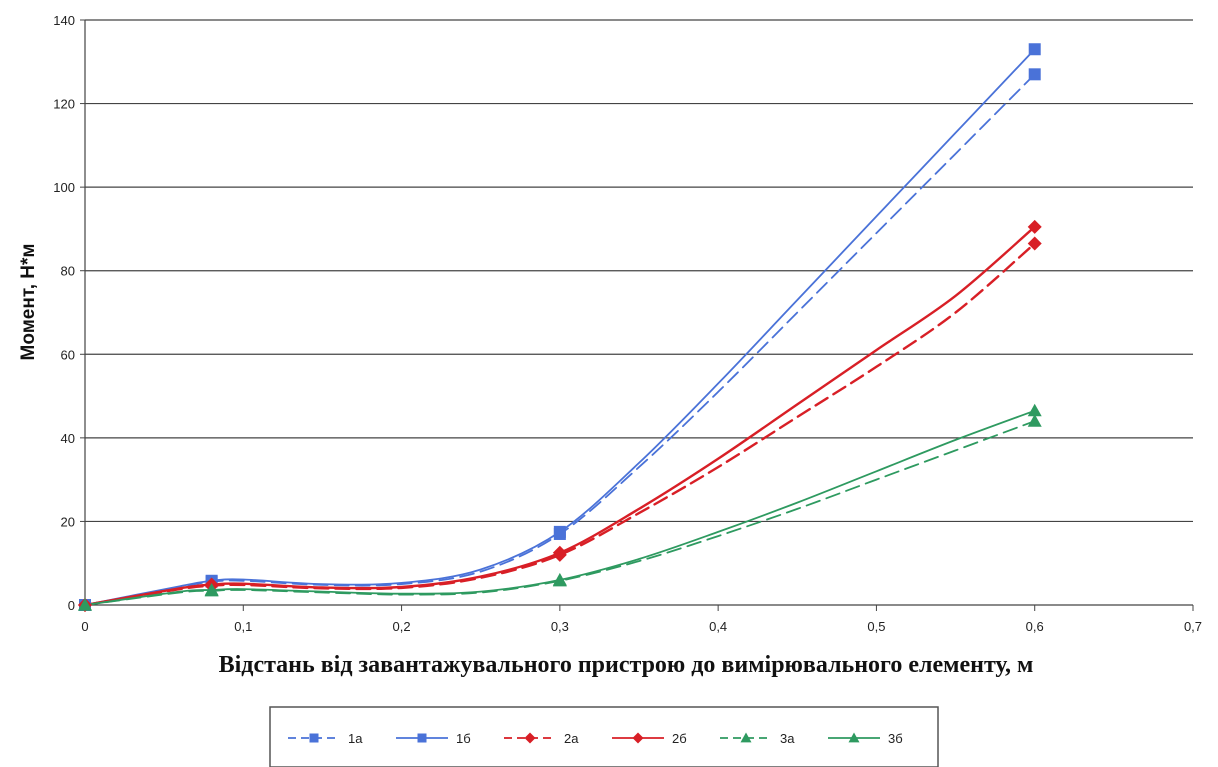 This screenshot has height=767, width=1218. Describe the element at coordinates (649, 738) in the screenshot. I see `legend-item-2б: 2б` at that location.